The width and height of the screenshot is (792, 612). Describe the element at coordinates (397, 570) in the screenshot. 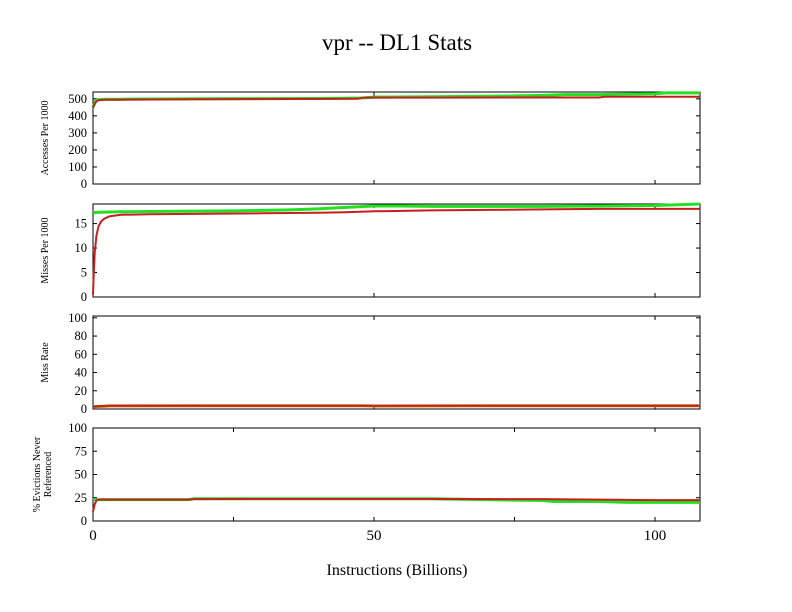

I see `x-axis-label: Instructions (Billions)` at that location.